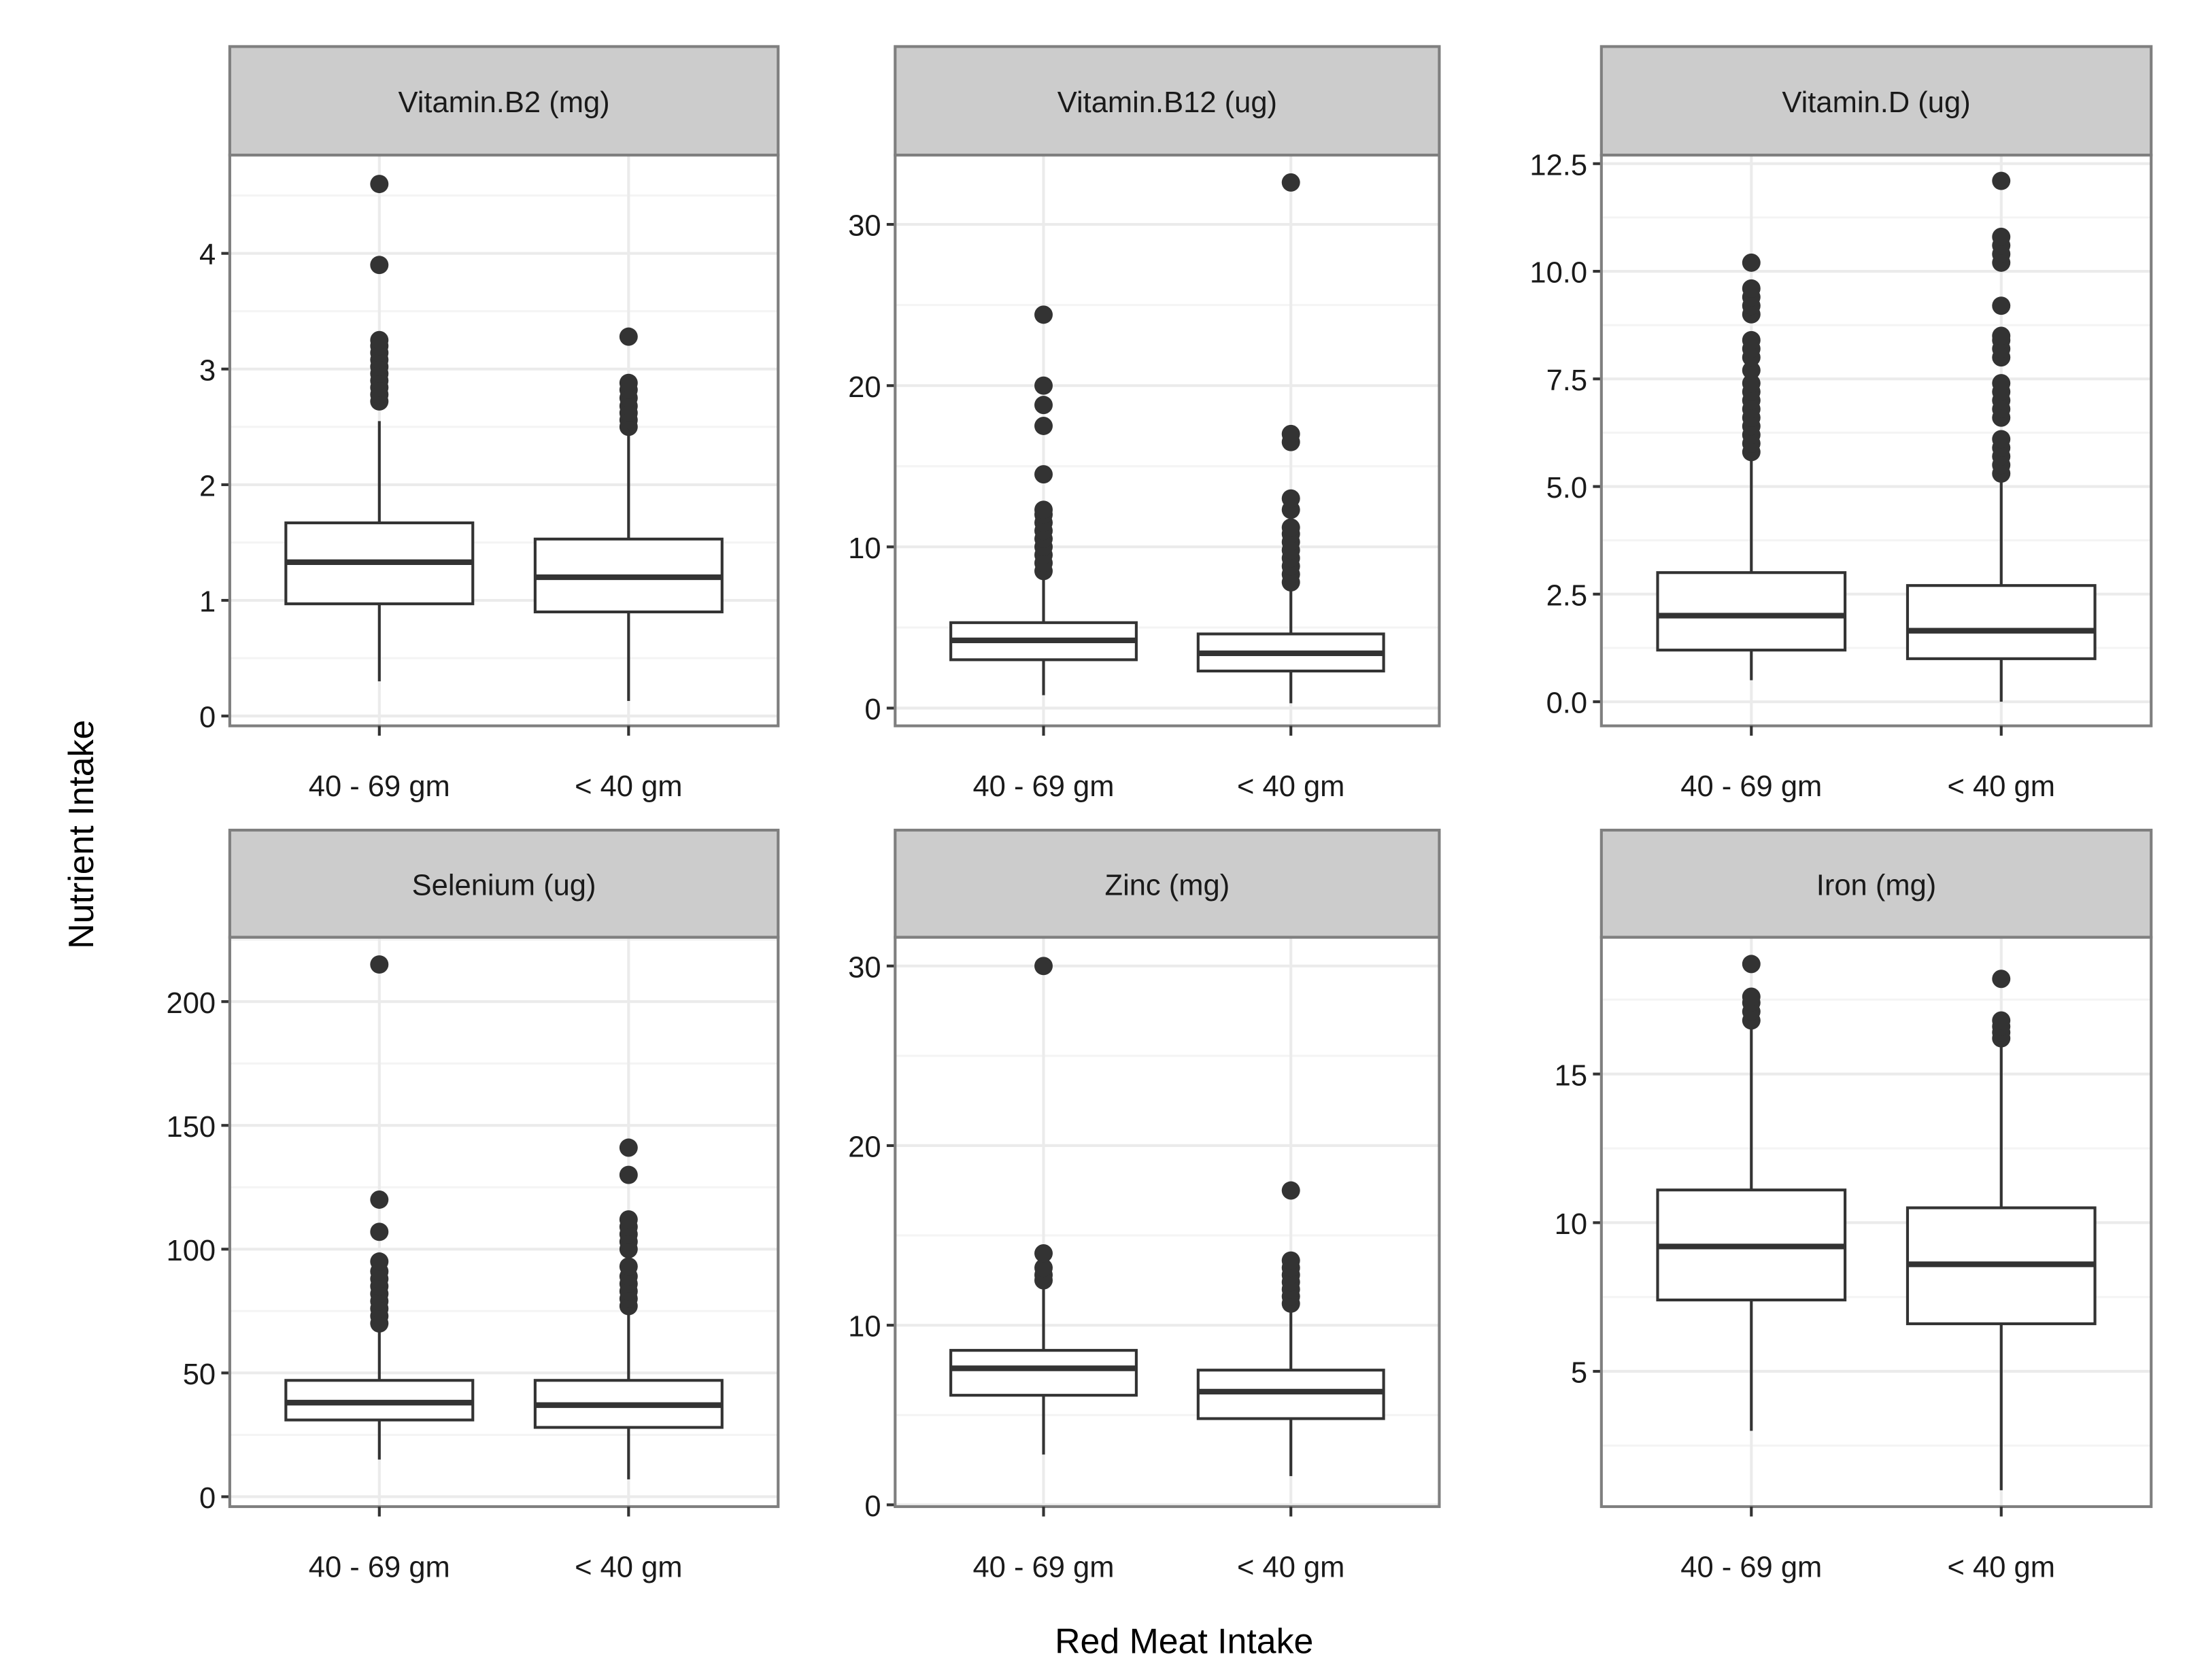  I want to click on facet-title: Zinc (mg), so click(1167, 885).